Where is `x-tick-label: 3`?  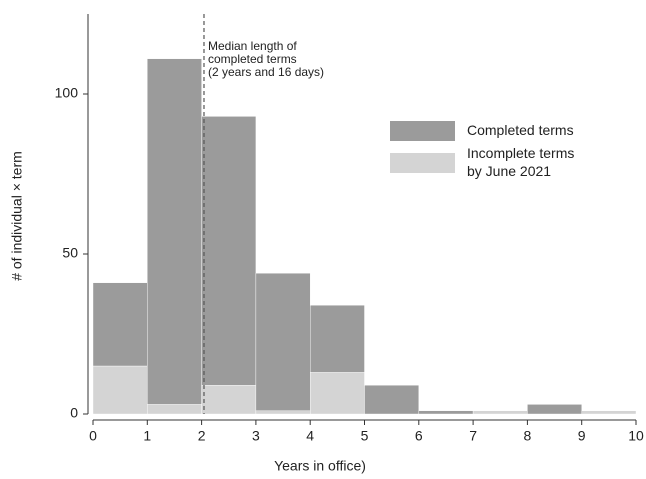
x-tick-label: 3 is located at coordinates (256, 436).